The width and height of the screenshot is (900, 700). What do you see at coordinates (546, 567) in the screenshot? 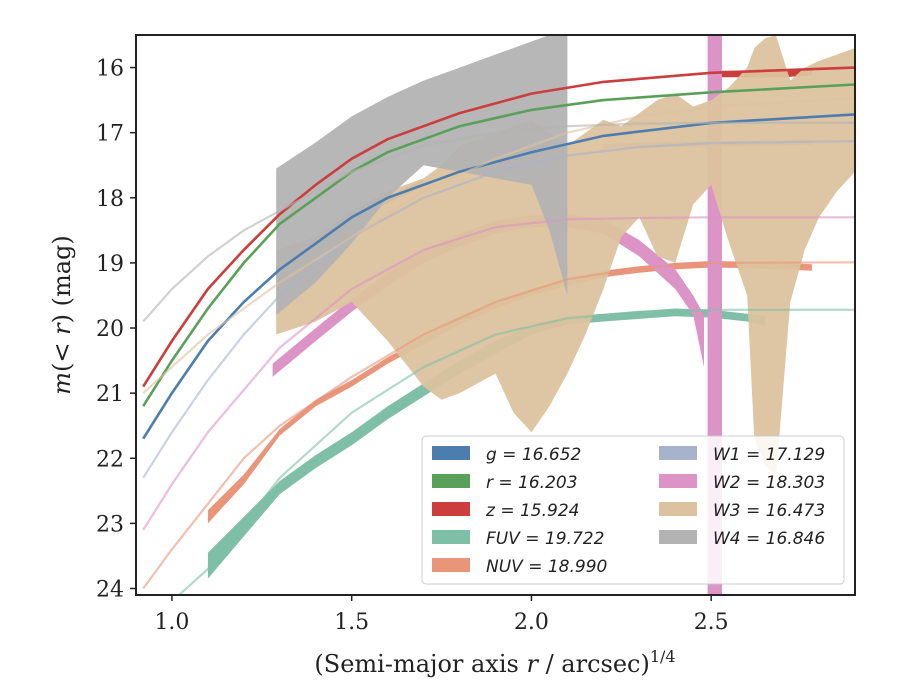
I see `legend-label-NUV: NUV = 18.990` at bounding box center [546, 567].